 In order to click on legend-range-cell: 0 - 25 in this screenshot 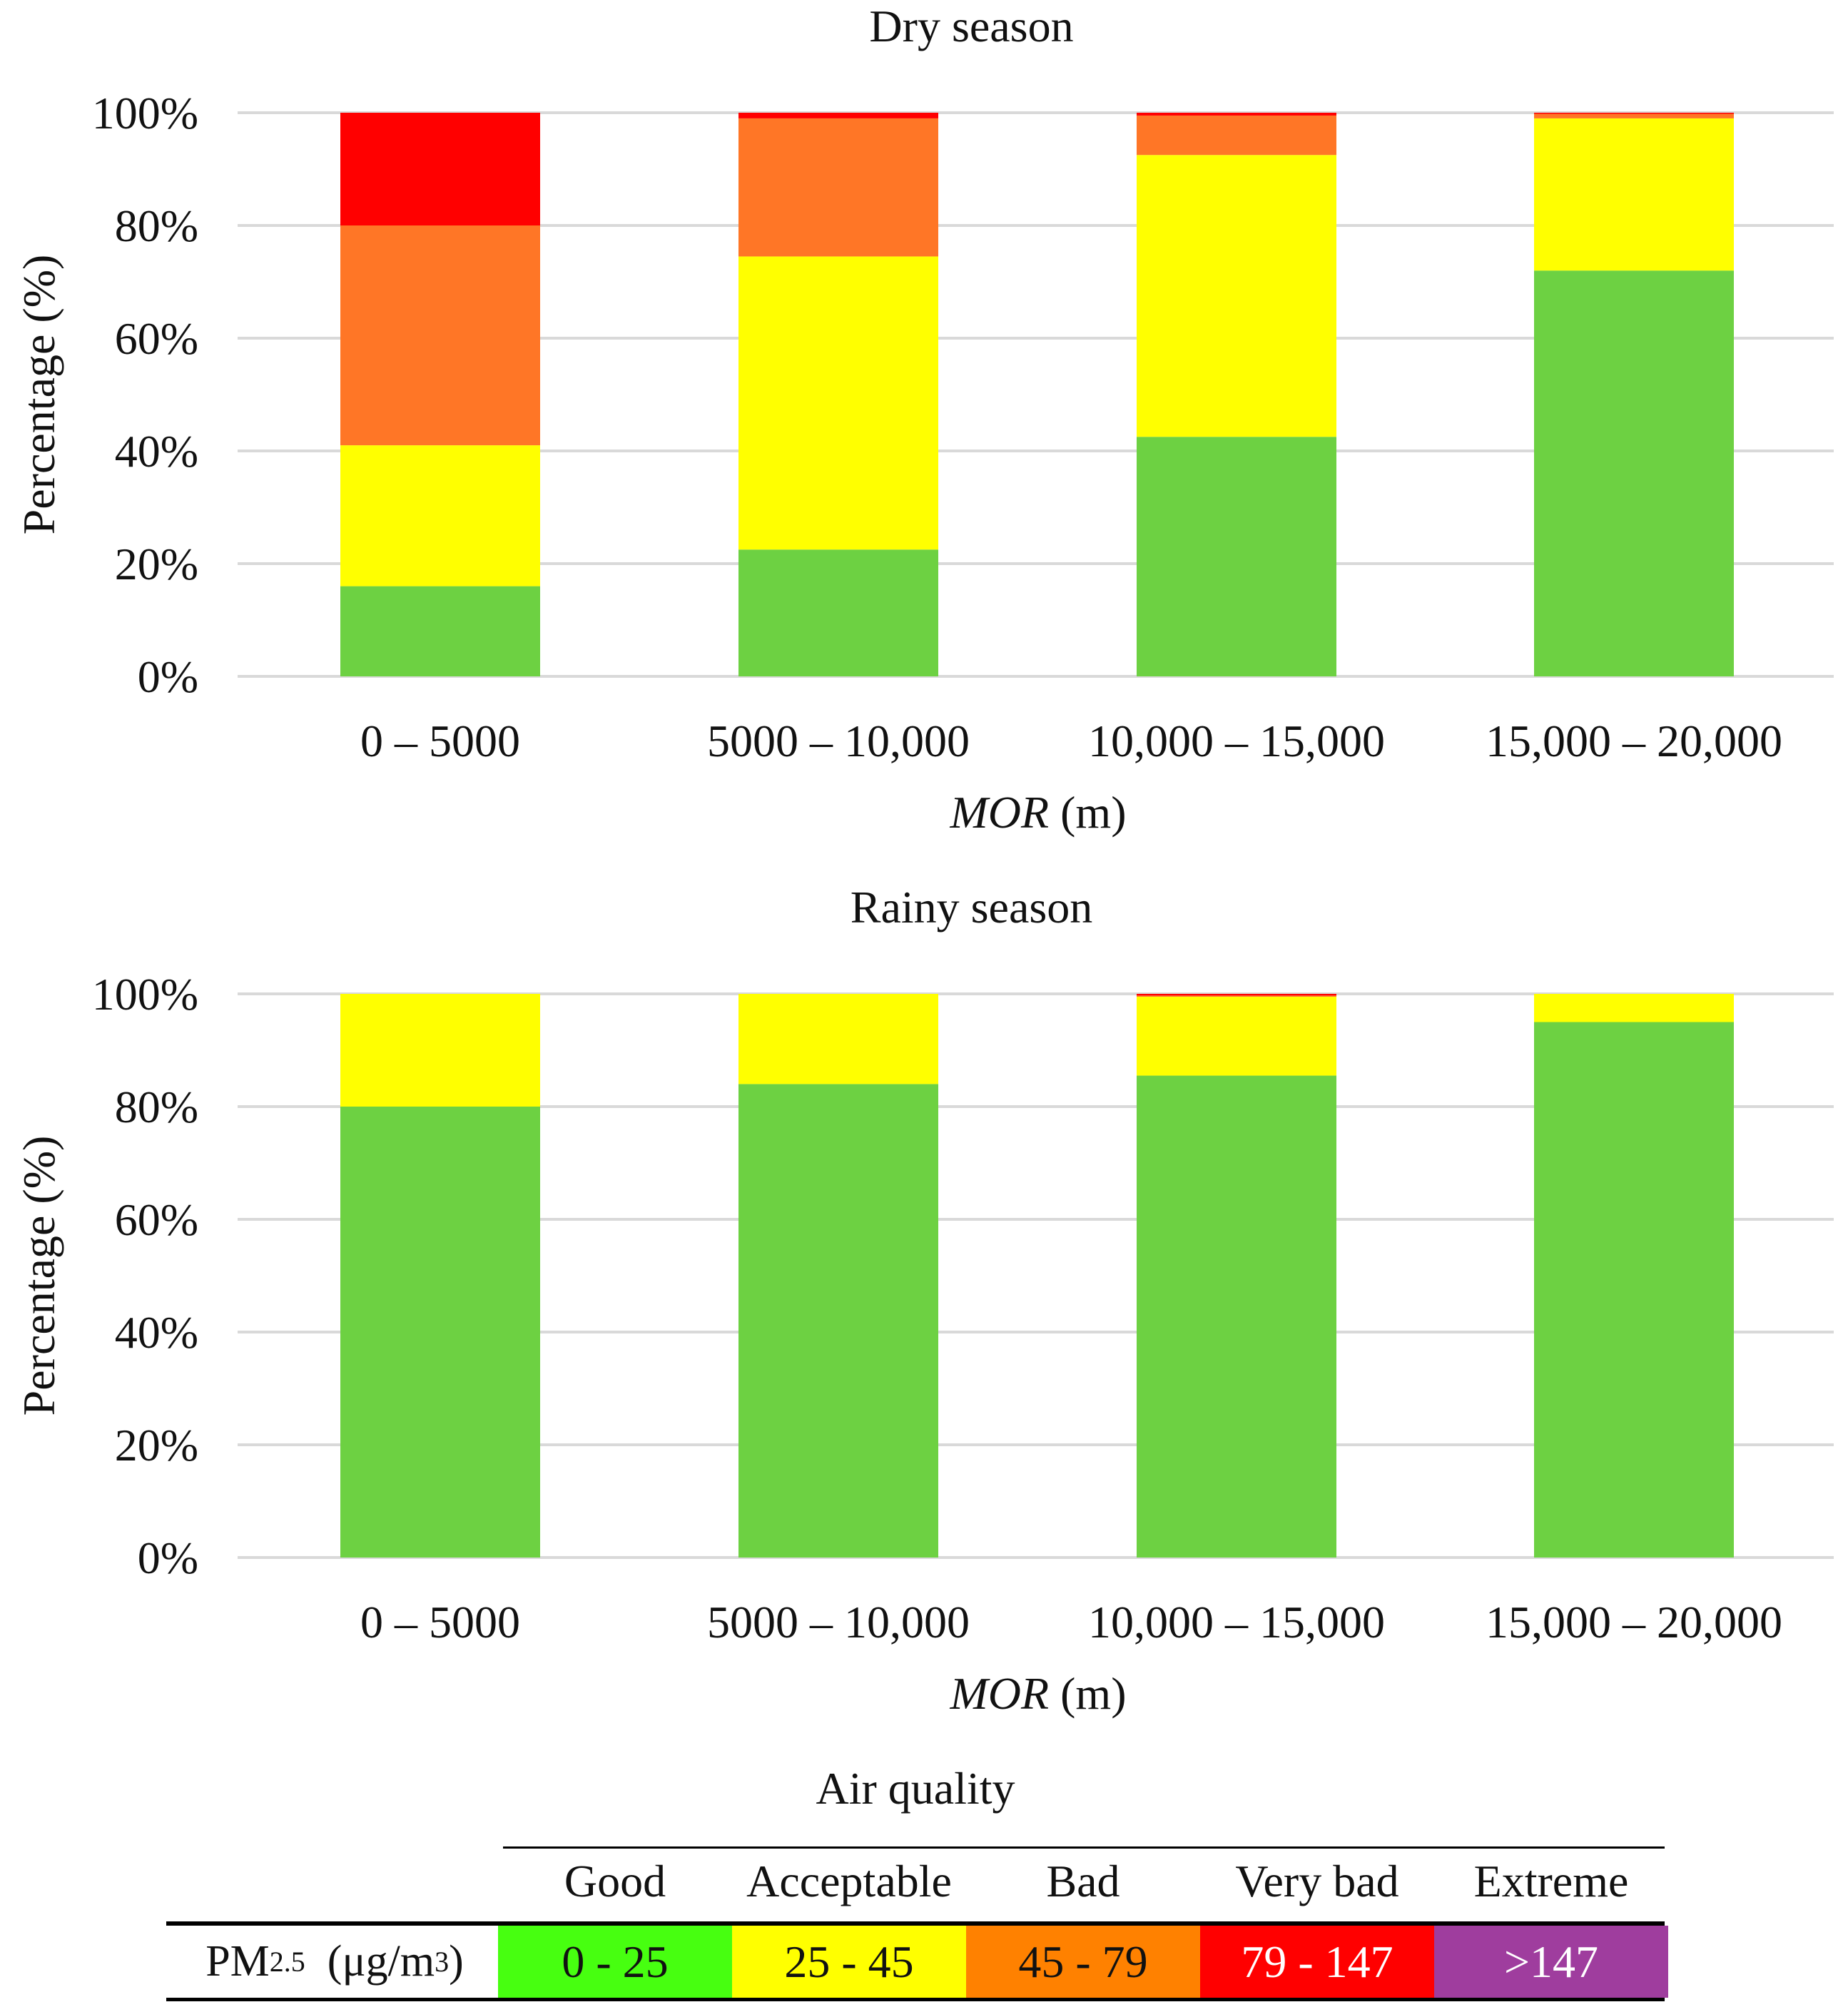, I will do `click(615, 1962)`.